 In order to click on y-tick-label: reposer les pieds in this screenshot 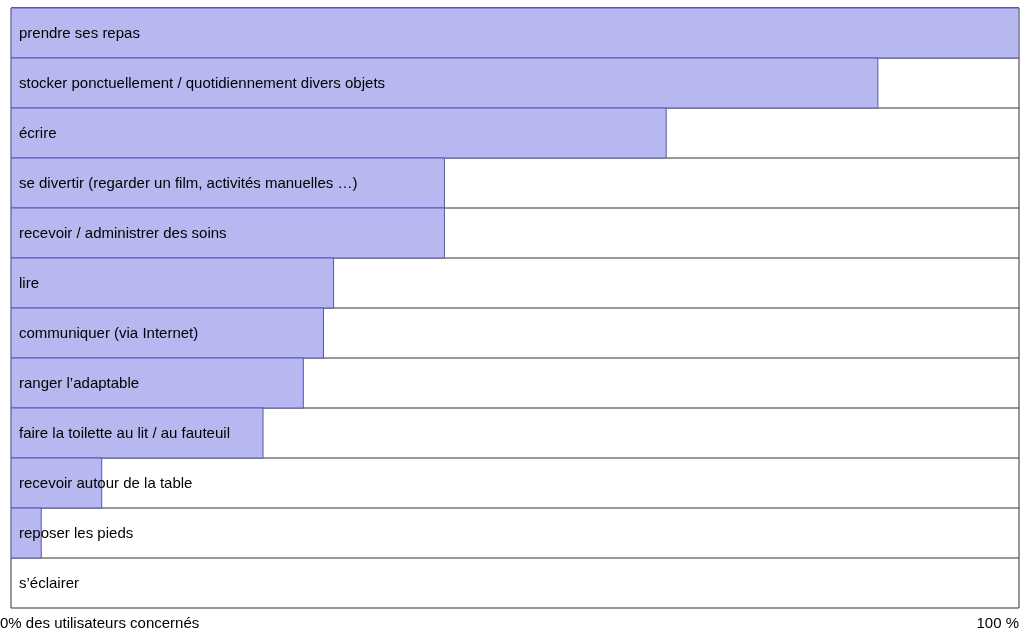, I will do `click(76, 532)`.